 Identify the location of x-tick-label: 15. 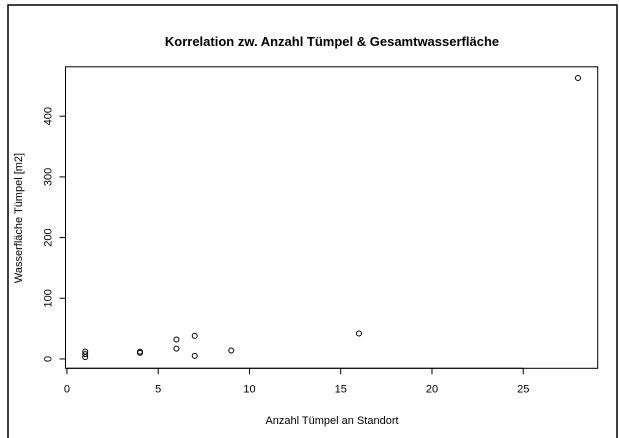
(341, 389).